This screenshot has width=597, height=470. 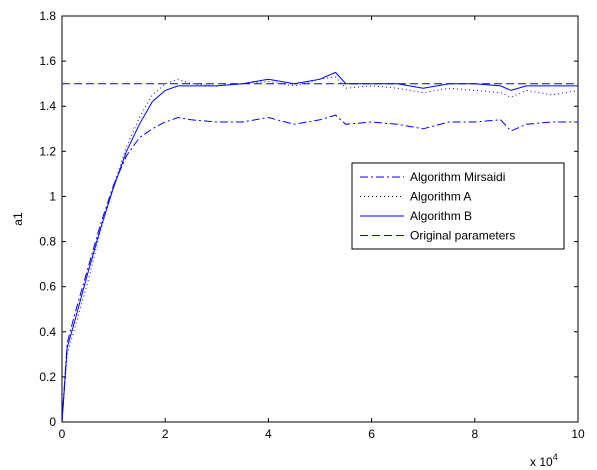 I want to click on legend-label-1: Algorithm A, so click(x=440, y=197).